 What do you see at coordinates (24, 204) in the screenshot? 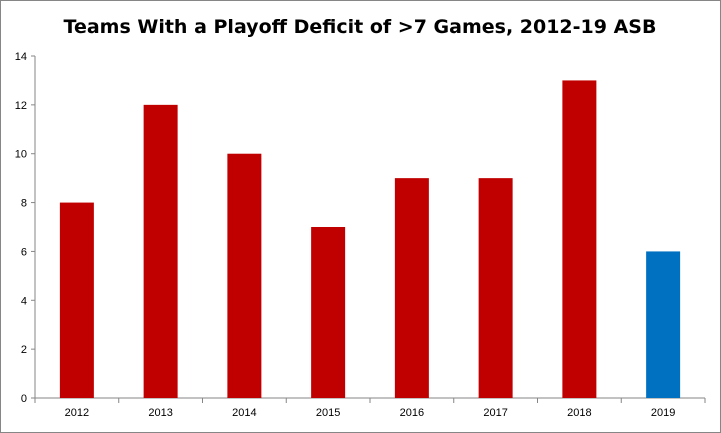
I see `y-tick-label: 8` at bounding box center [24, 204].